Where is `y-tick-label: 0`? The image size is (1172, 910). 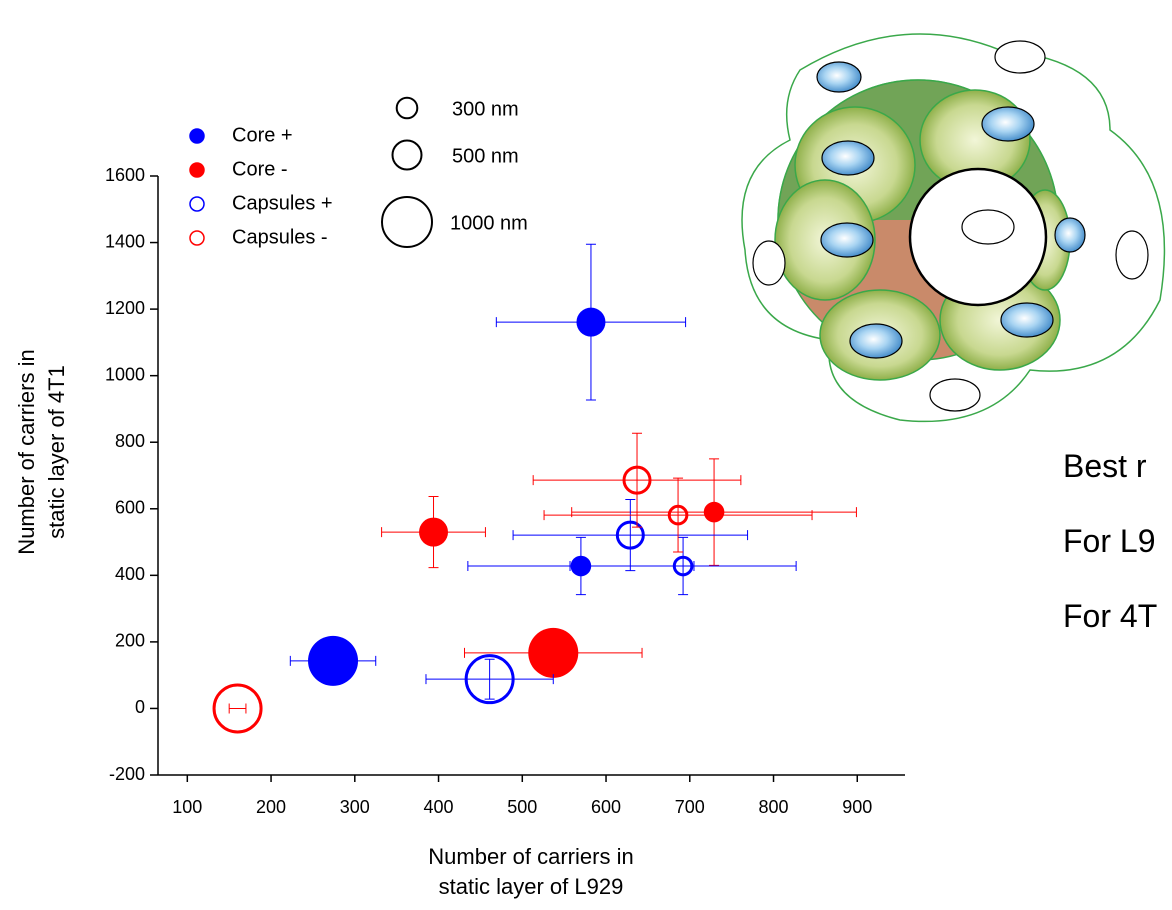
y-tick-label: 0 is located at coordinates (140, 707).